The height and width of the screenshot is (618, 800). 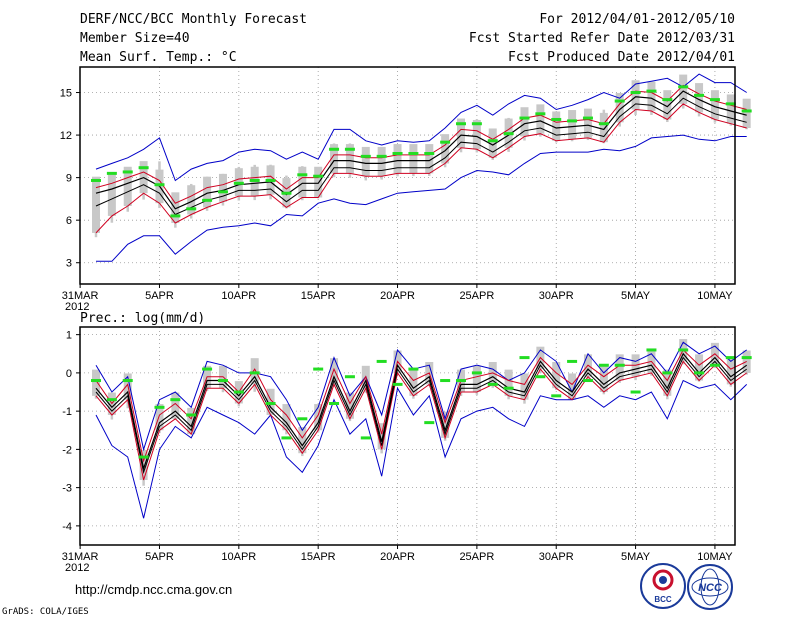 I want to click on ncc-logo-text: NCC, so click(x=710, y=588).